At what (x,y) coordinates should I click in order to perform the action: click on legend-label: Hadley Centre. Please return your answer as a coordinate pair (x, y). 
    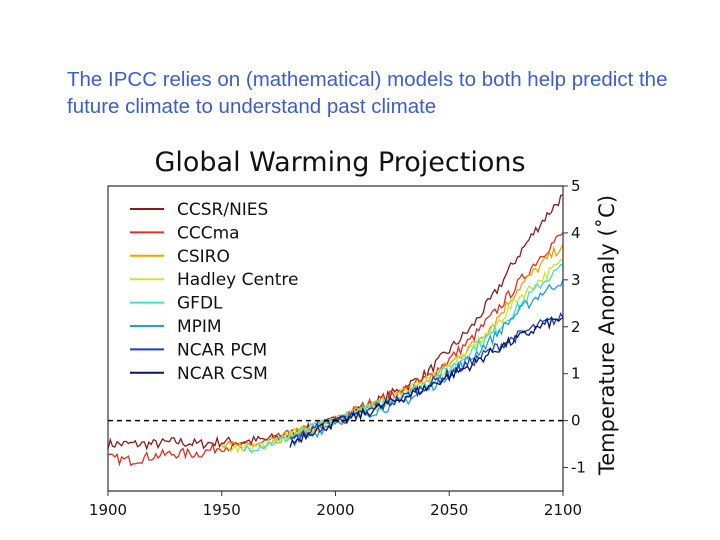
    Looking at the image, I should click on (237, 280).